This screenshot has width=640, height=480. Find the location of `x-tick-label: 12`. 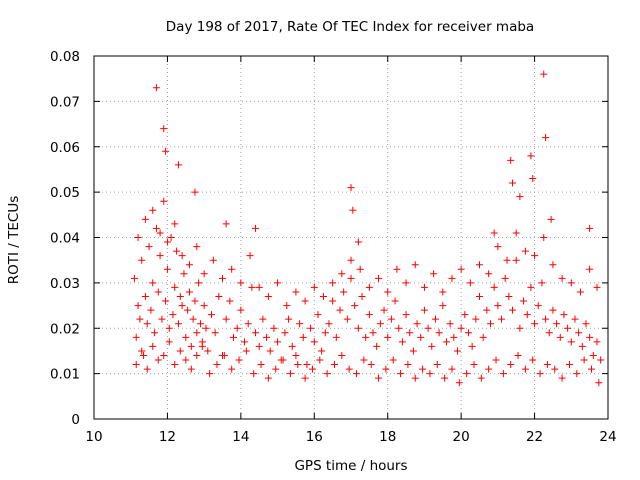

x-tick-label: 12 is located at coordinates (167, 437).